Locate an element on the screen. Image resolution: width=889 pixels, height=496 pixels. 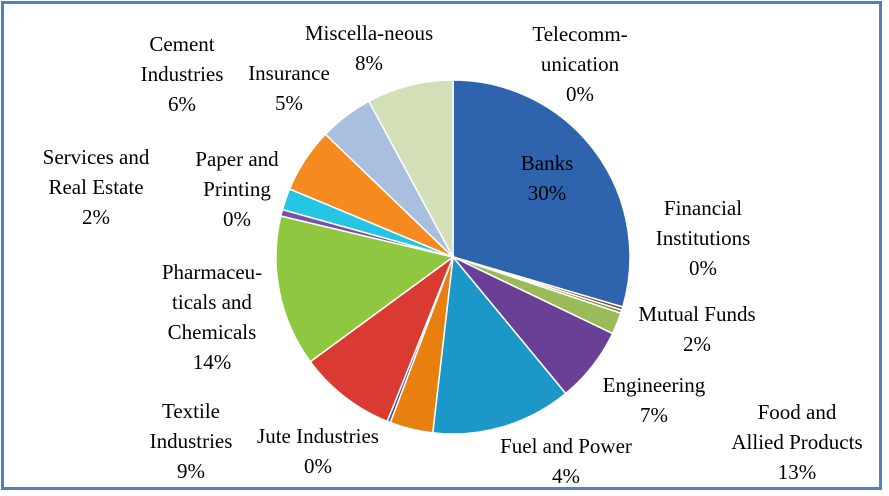
pie-slice-food-and-allied-products is located at coordinates (499, 345).